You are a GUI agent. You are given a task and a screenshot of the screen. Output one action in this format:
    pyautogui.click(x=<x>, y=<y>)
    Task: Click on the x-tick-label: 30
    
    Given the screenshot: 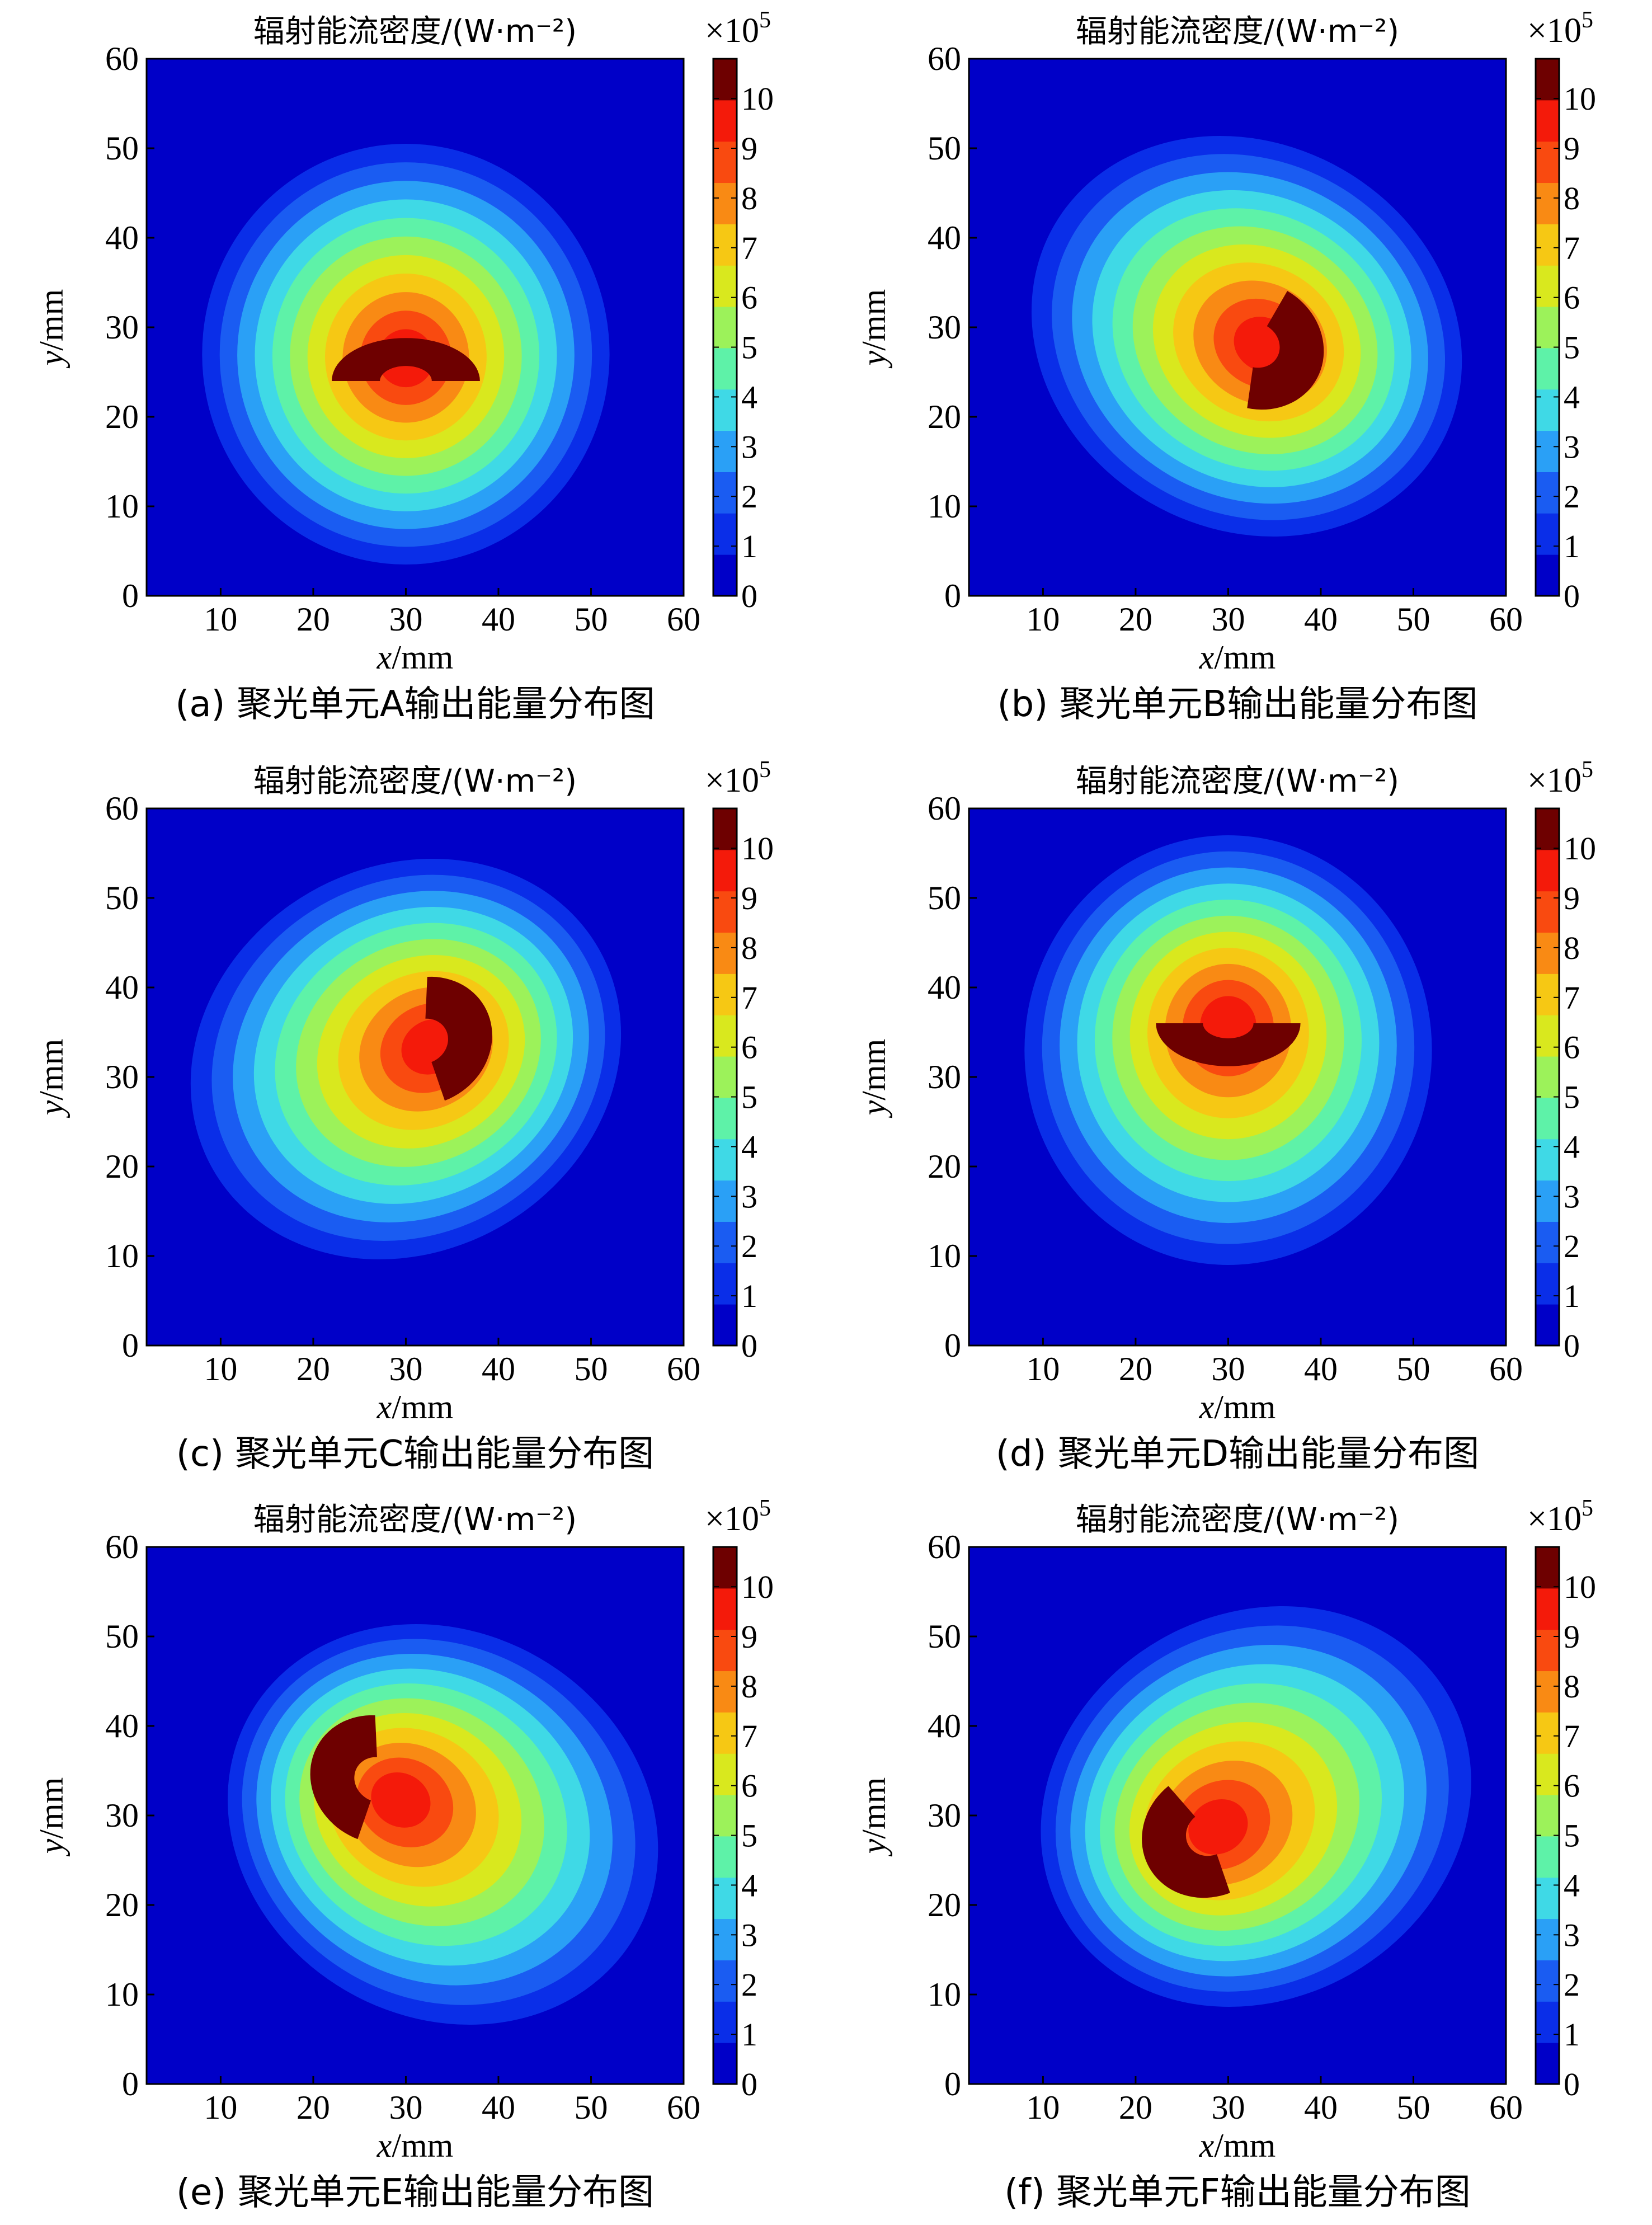 What is the action you would take?
    pyautogui.click(x=406, y=2107)
    